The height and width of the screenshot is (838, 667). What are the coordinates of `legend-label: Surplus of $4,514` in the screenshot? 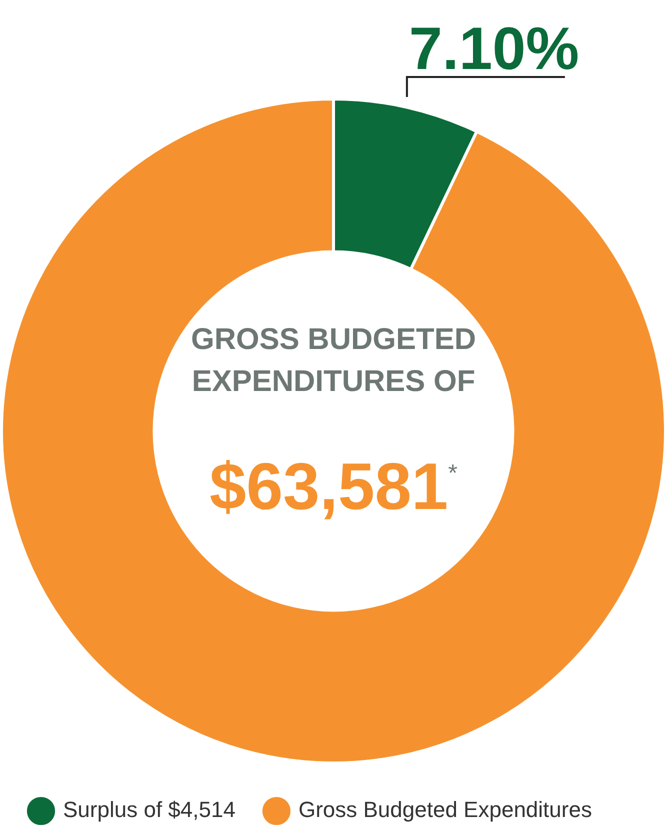 It's located at (149, 809).